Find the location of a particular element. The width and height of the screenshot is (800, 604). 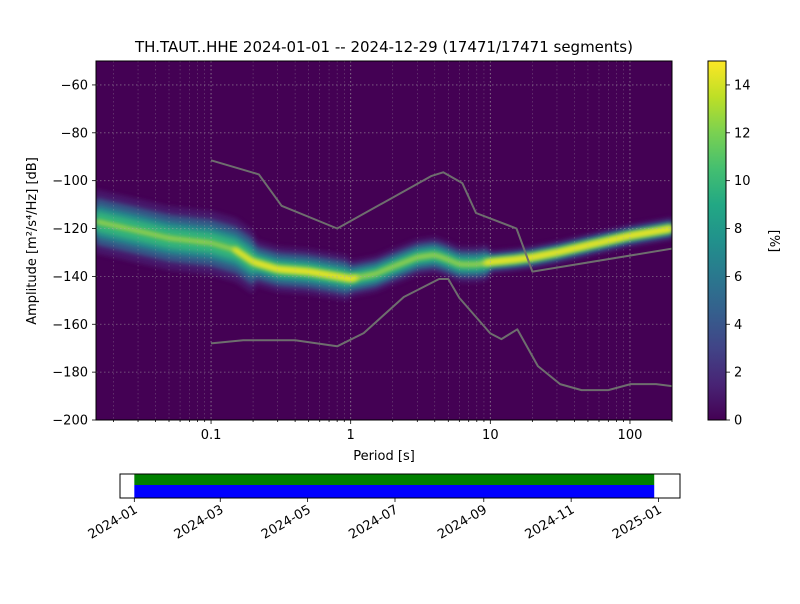

x-tick-label: 100 is located at coordinates (630, 435).